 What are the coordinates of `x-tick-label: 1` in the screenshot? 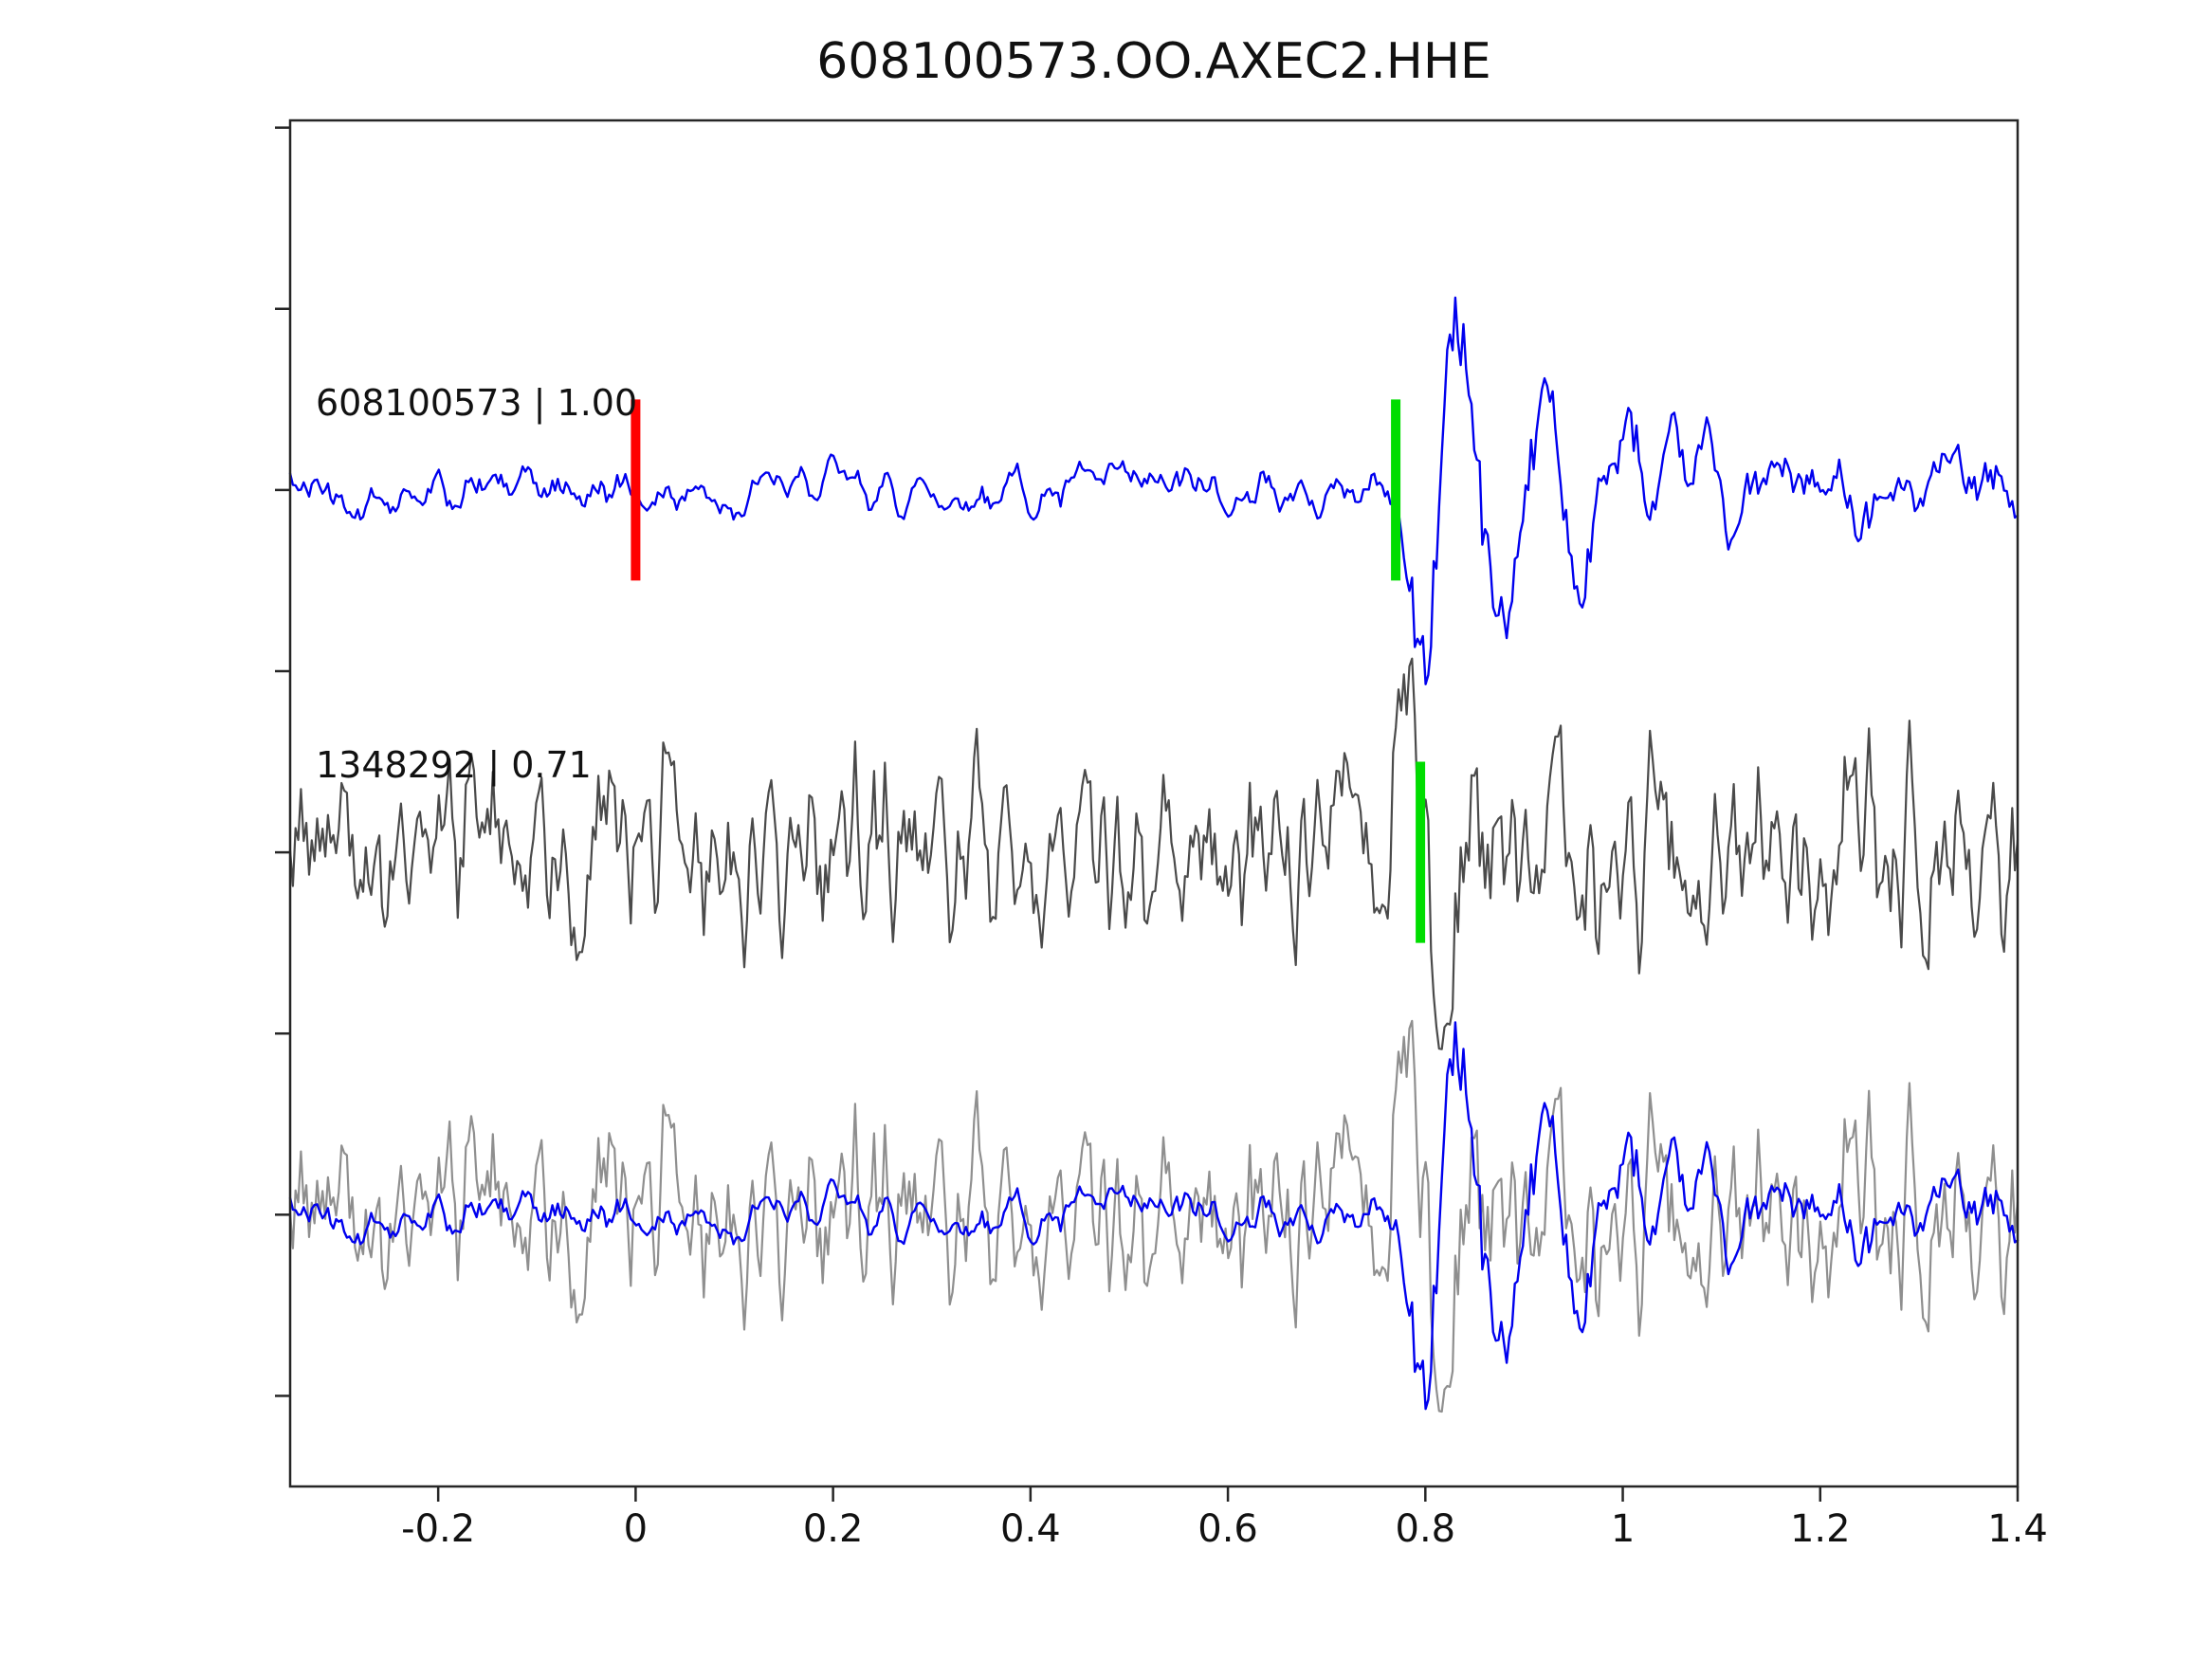 It's located at (1623, 1529).